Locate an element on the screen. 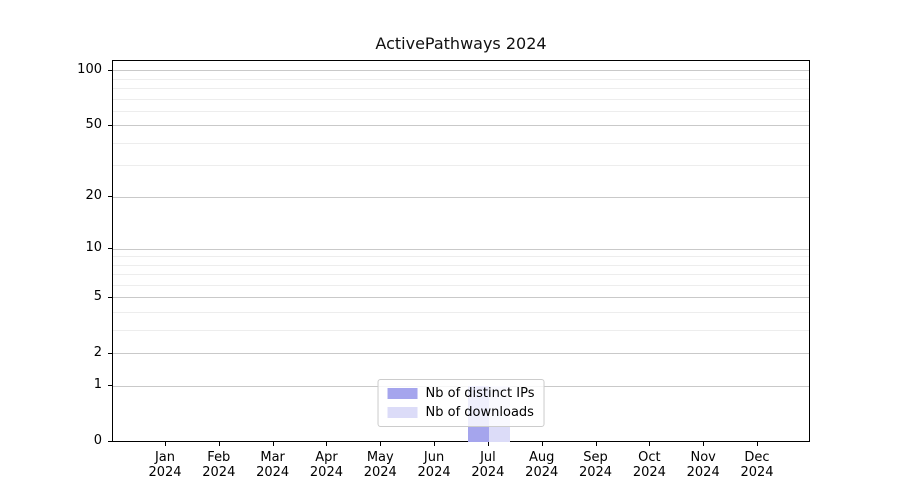 The height and width of the screenshot is (500, 900). legend-item: Nb of downloads is located at coordinates (461, 412).